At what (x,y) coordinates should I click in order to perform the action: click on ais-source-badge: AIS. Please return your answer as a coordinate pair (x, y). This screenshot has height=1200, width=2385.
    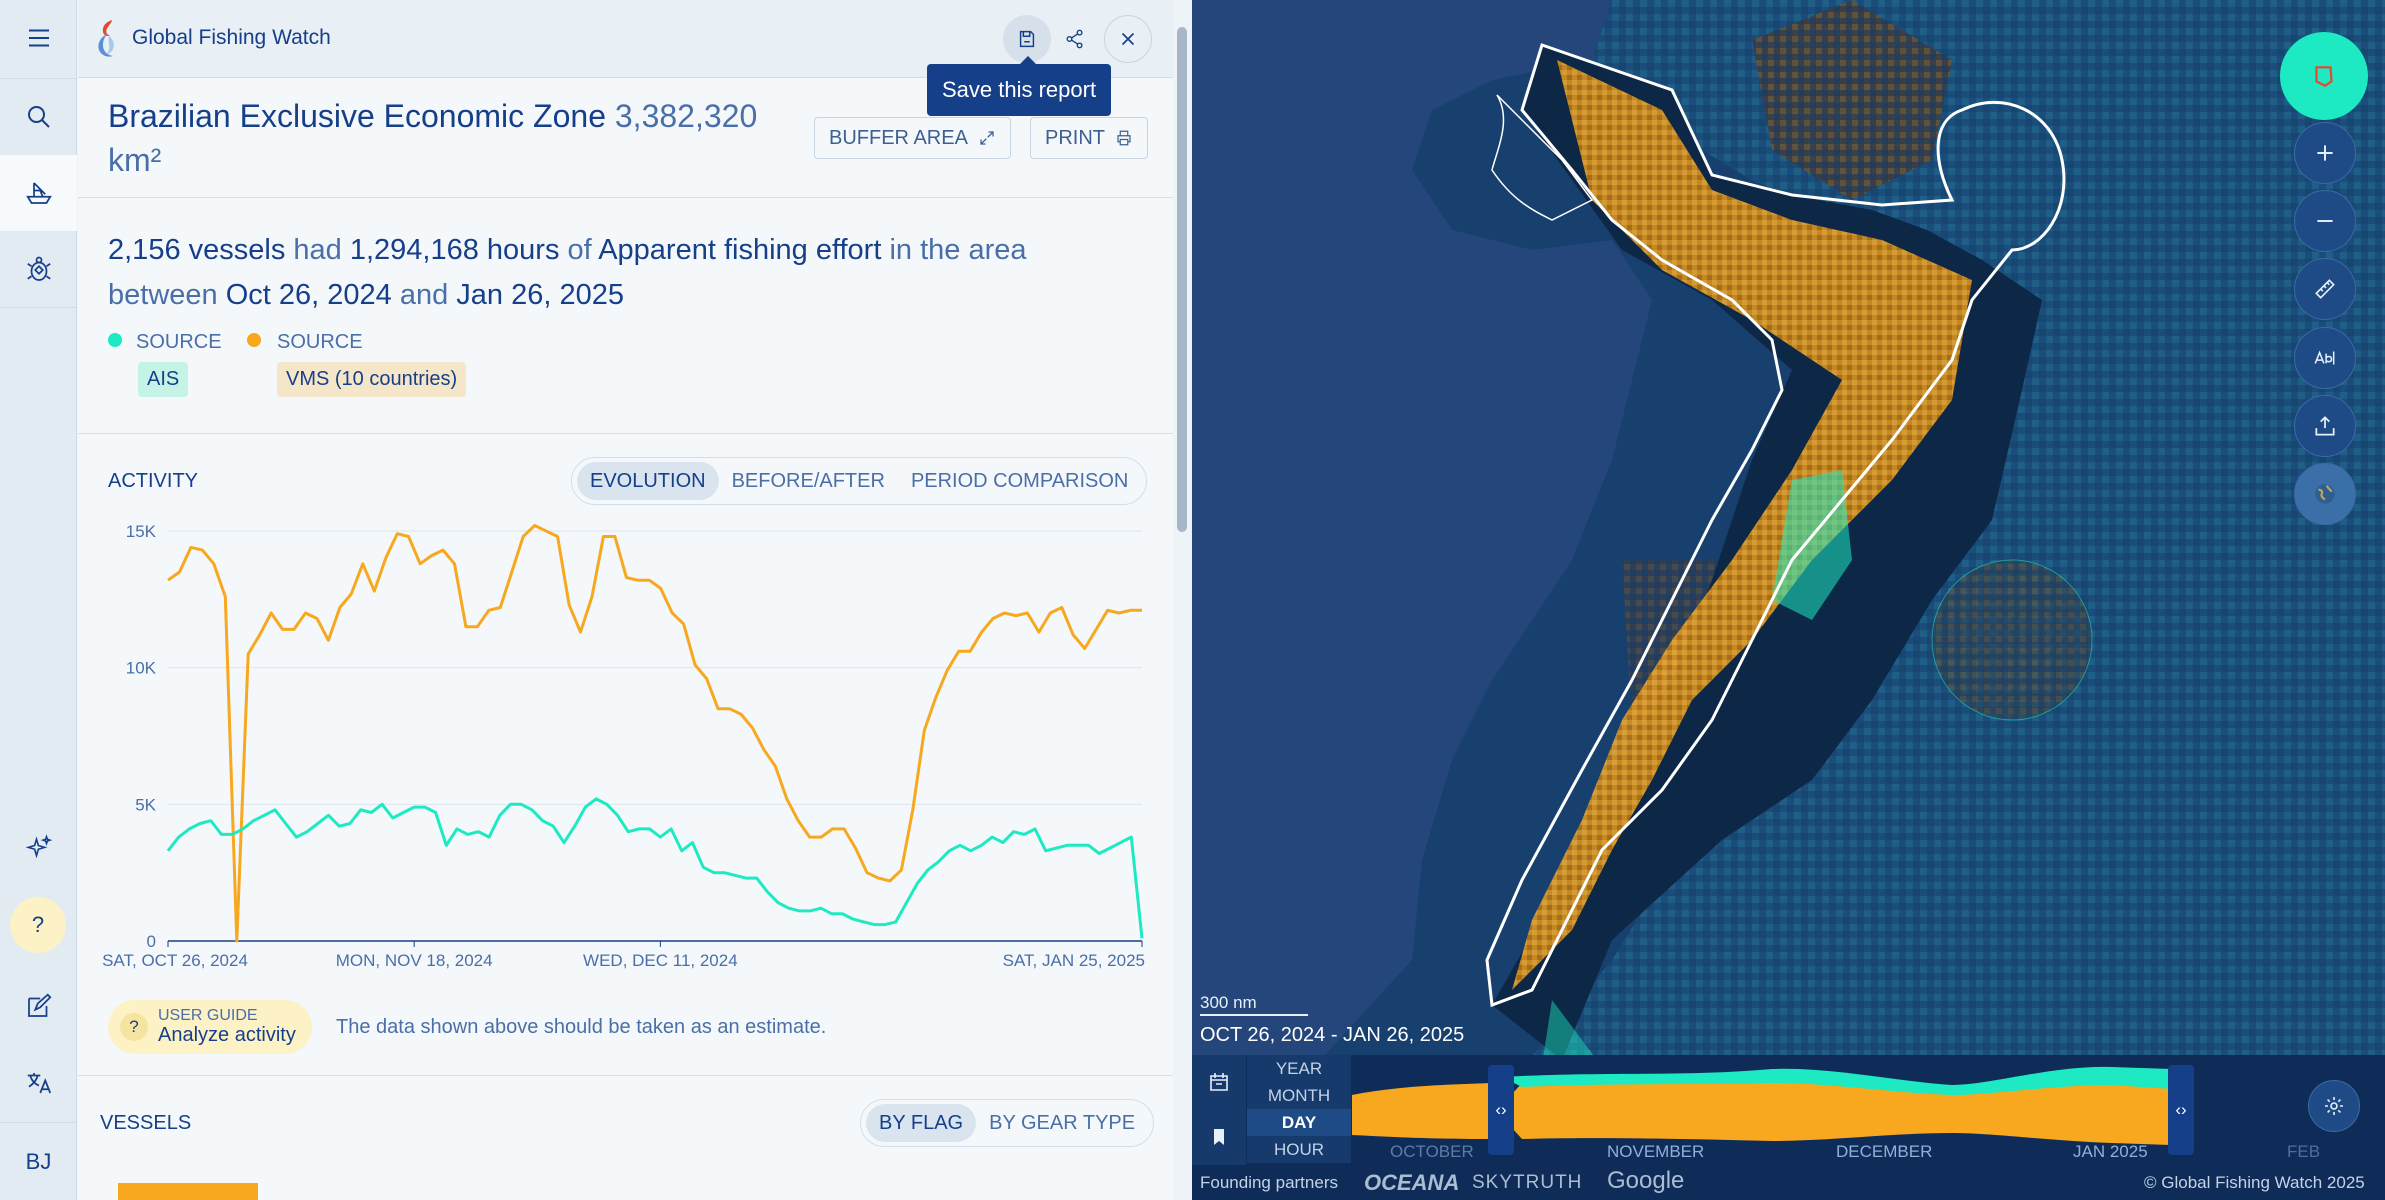
    Looking at the image, I should click on (163, 379).